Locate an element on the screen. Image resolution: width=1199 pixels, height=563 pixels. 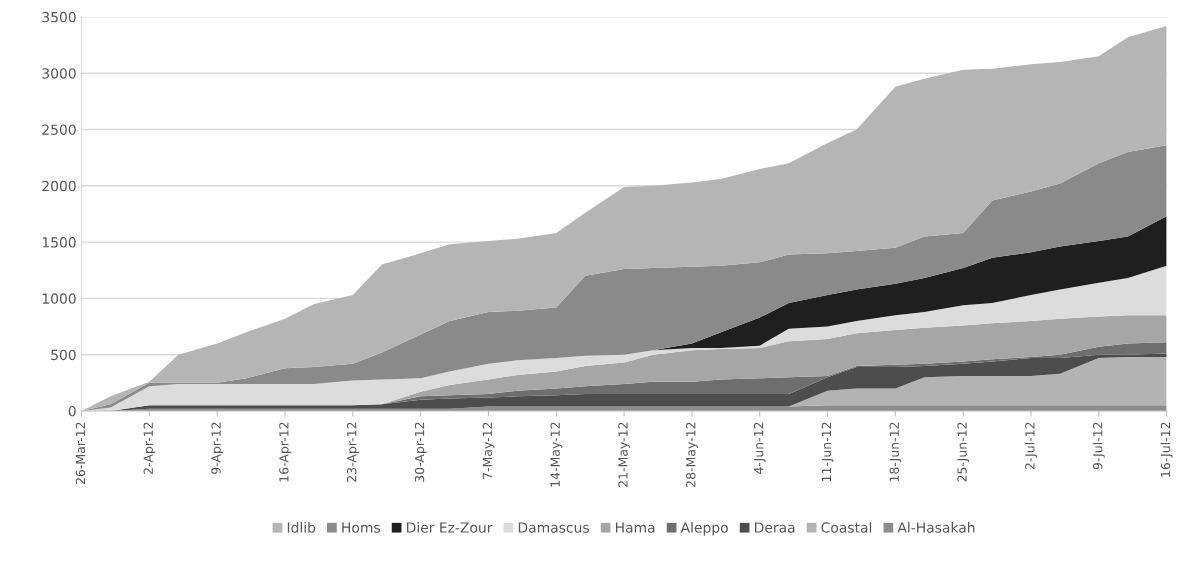
x-tick-label: 16-Apr-12 is located at coordinates (285, 452).